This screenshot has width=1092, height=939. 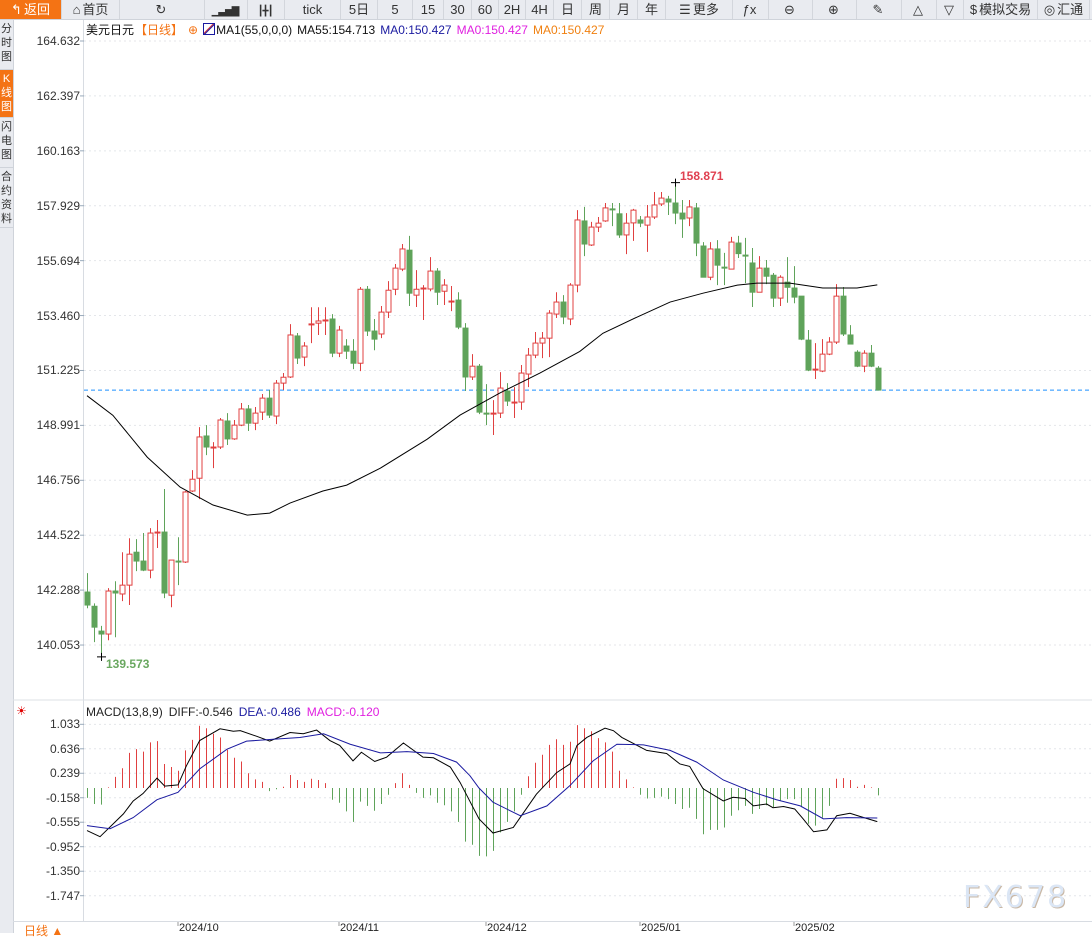 I want to click on toolbar-label: 60, so click(x=485, y=9).